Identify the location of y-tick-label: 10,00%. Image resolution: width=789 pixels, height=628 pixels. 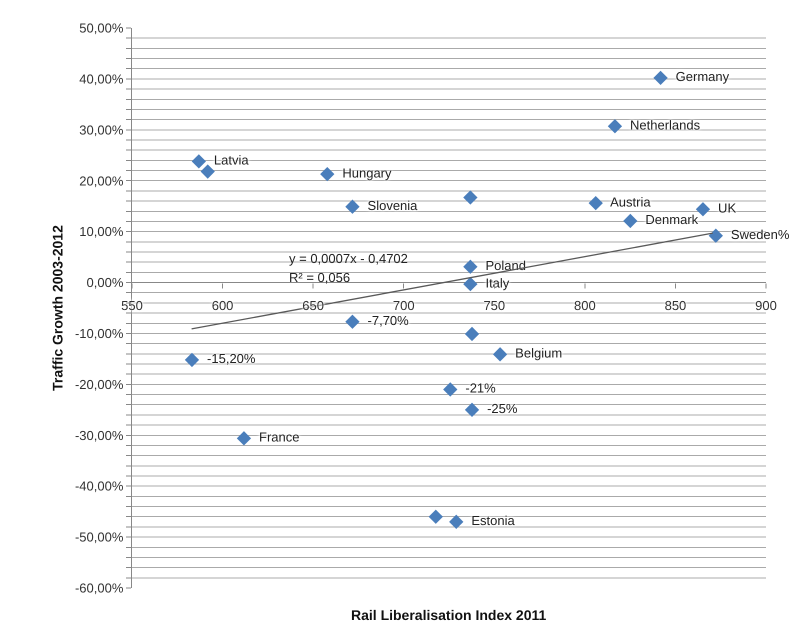
(101, 232).